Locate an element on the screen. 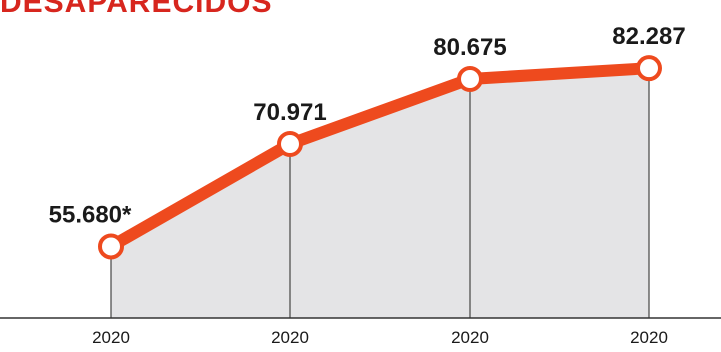  data-label: 70.971 is located at coordinates (289, 112).